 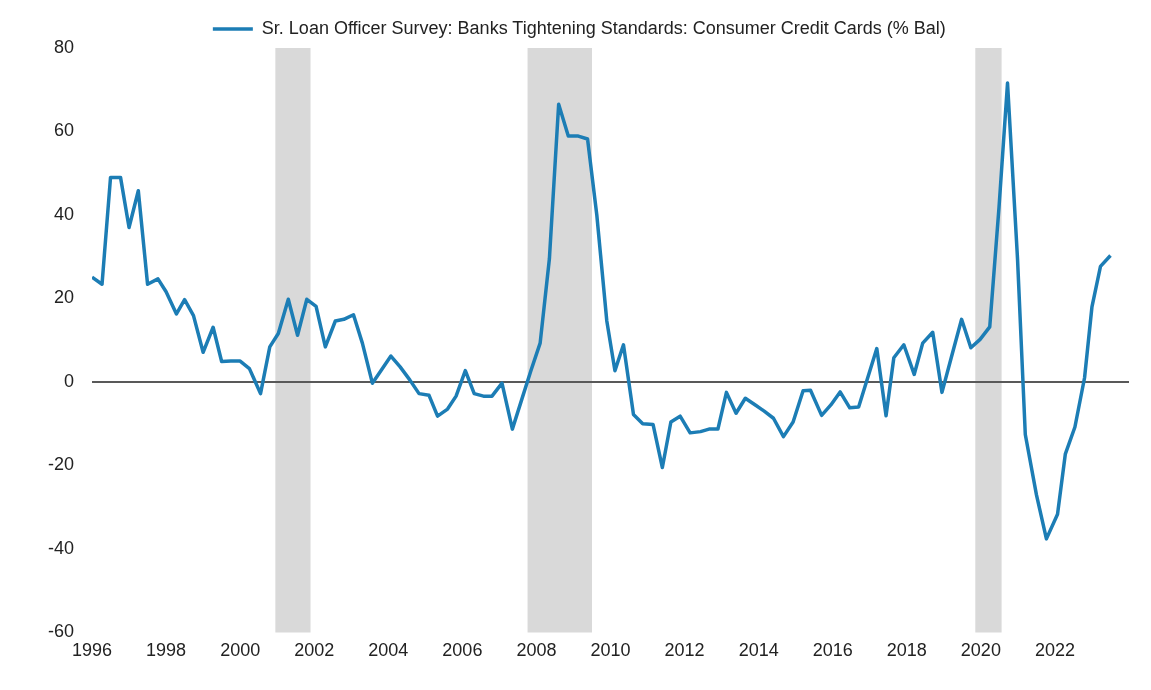 What do you see at coordinates (684, 650) in the screenshot?
I see `x-tick-label: 2012` at bounding box center [684, 650].